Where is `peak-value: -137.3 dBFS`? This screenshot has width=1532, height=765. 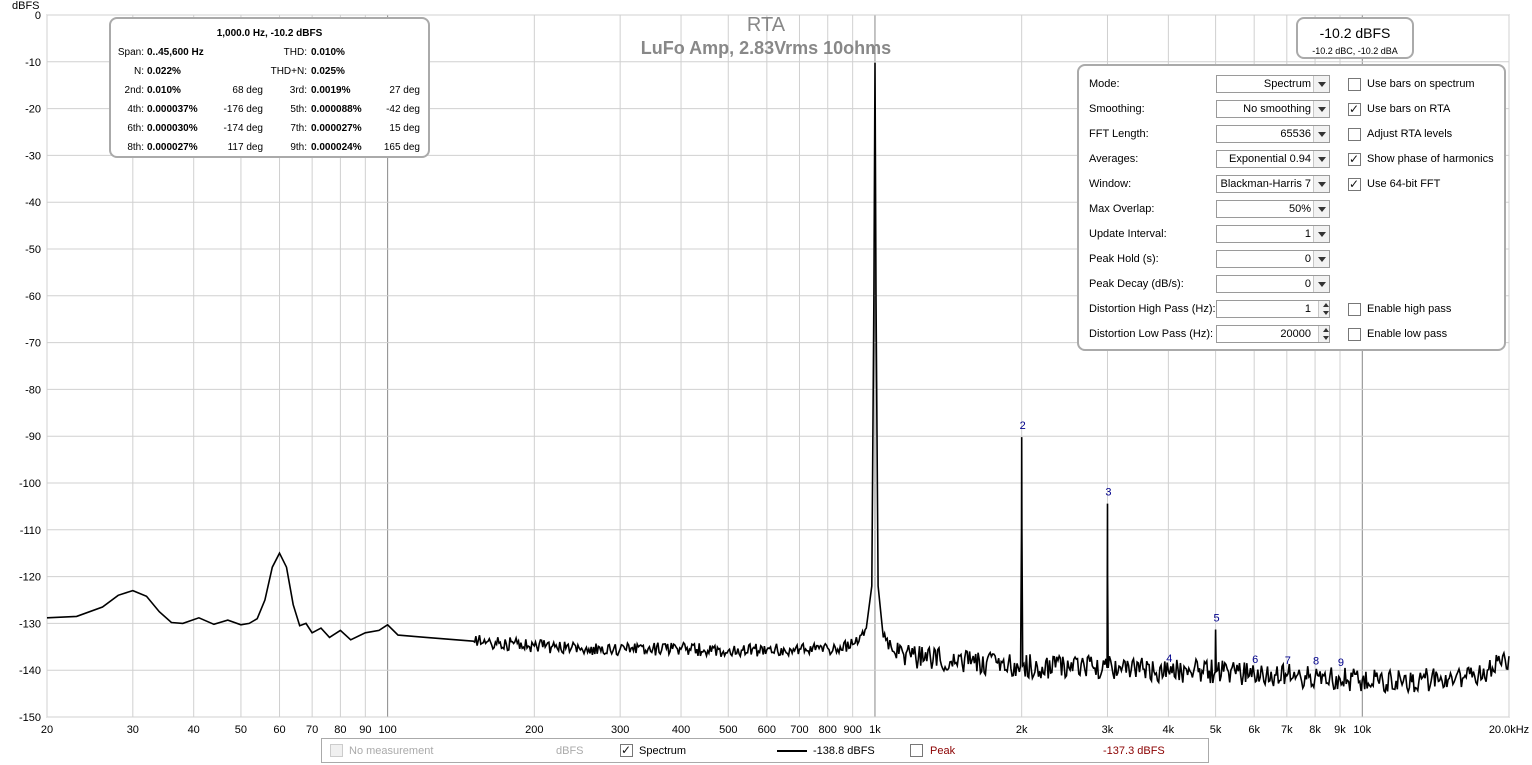
peak-value: -137.3 dBFS is located at coordinates (1134, 751).